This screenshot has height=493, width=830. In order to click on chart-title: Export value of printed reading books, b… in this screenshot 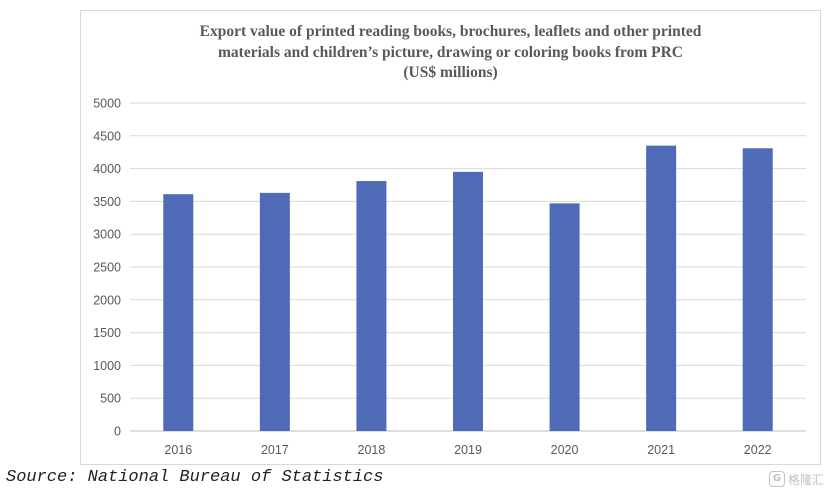, I will do `click(450, 53)`.